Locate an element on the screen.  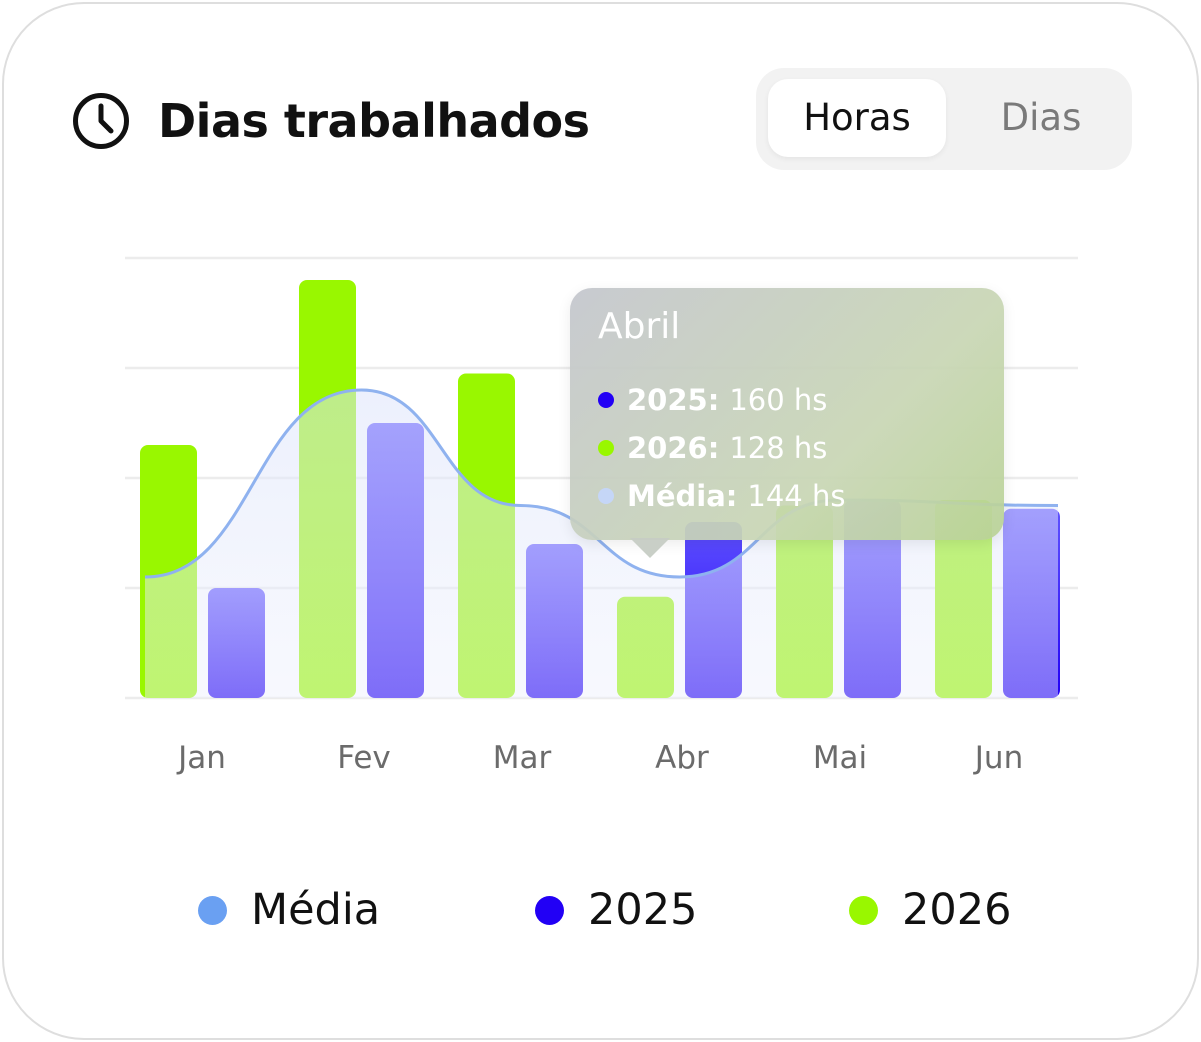
tooltip-value: 128 hs is located at coordinates (778, 448).